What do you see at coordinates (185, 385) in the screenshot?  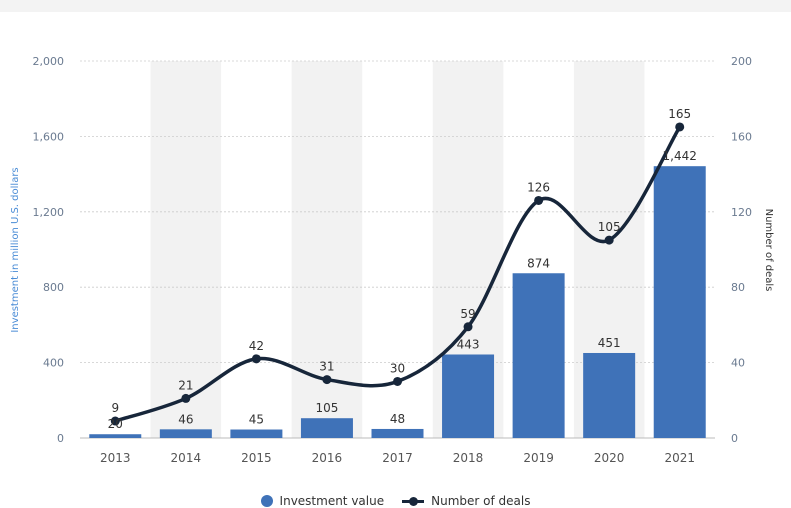 I see `line-data-label: 21` at bounding box center [185, 385].